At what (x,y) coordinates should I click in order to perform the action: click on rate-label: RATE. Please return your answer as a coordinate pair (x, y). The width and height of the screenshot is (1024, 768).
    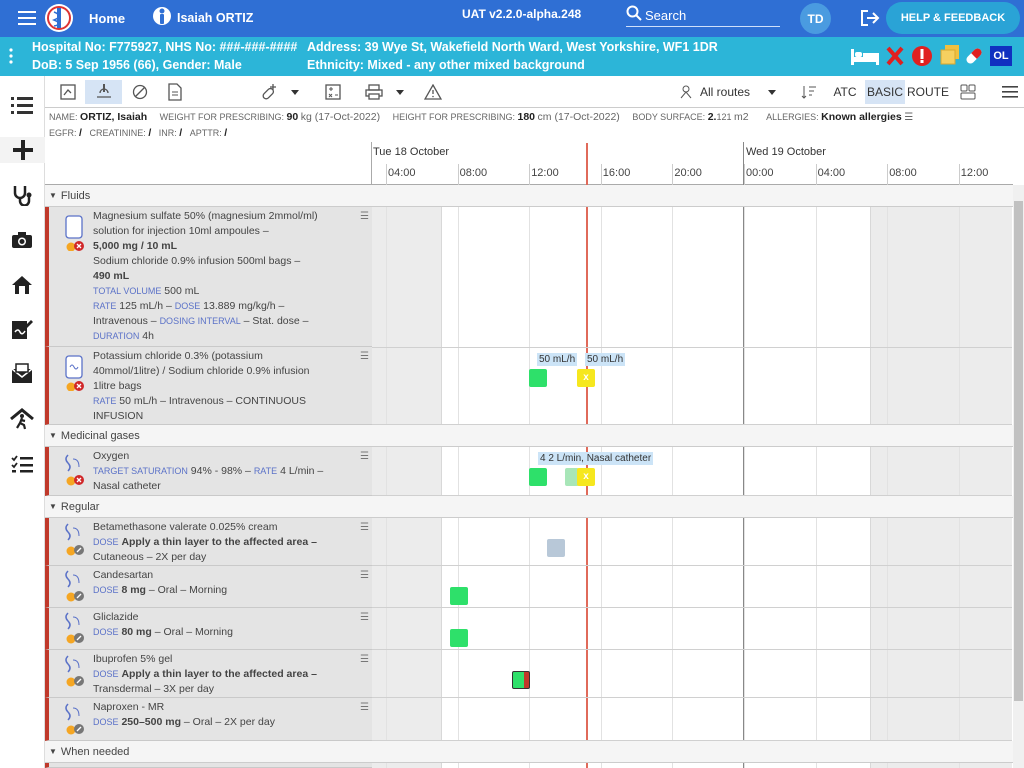
    Looking at the image, I should click on (105, 401).